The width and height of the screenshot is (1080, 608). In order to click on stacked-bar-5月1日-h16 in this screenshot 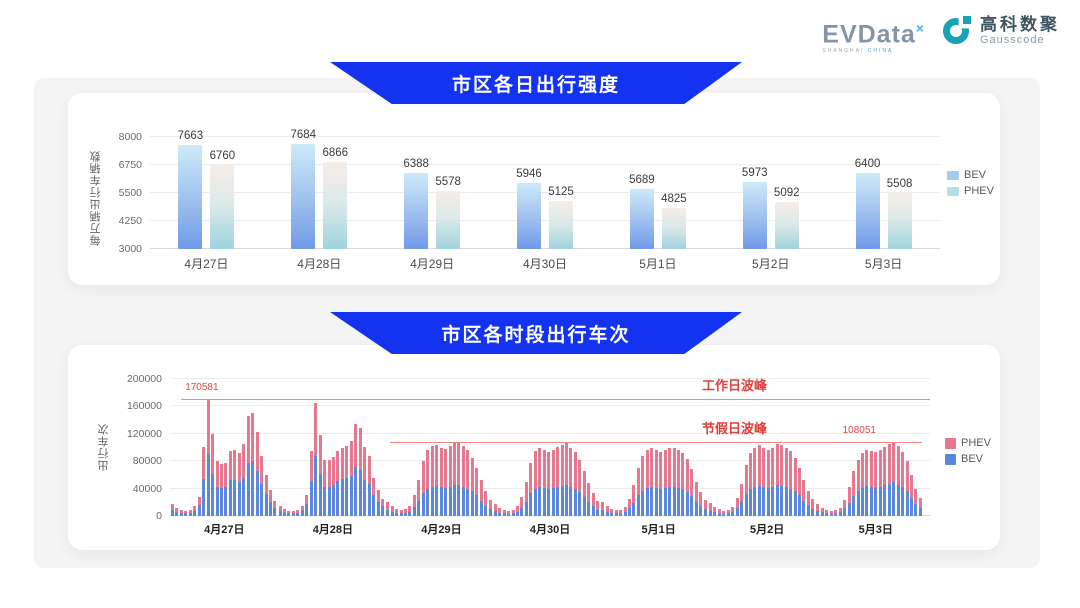, I will do `click(674, 447)`.